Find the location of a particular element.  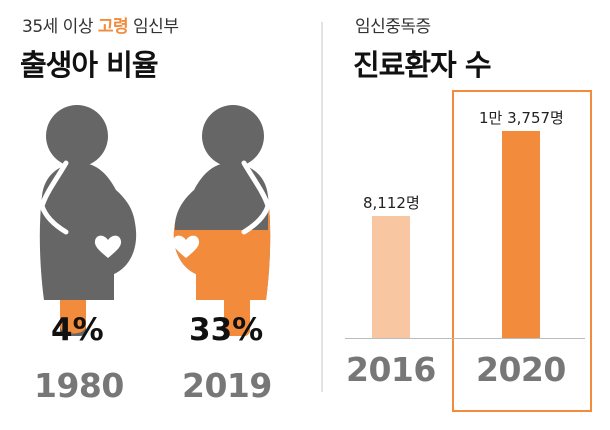

percent-1980: 4% is located at coordinates (77, 330).